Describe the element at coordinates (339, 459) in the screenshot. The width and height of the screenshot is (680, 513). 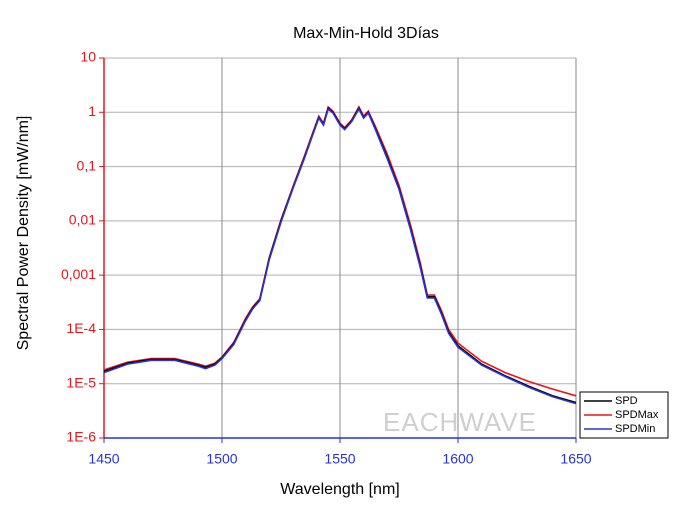
I see `x-tick-label: 1550` at that location.